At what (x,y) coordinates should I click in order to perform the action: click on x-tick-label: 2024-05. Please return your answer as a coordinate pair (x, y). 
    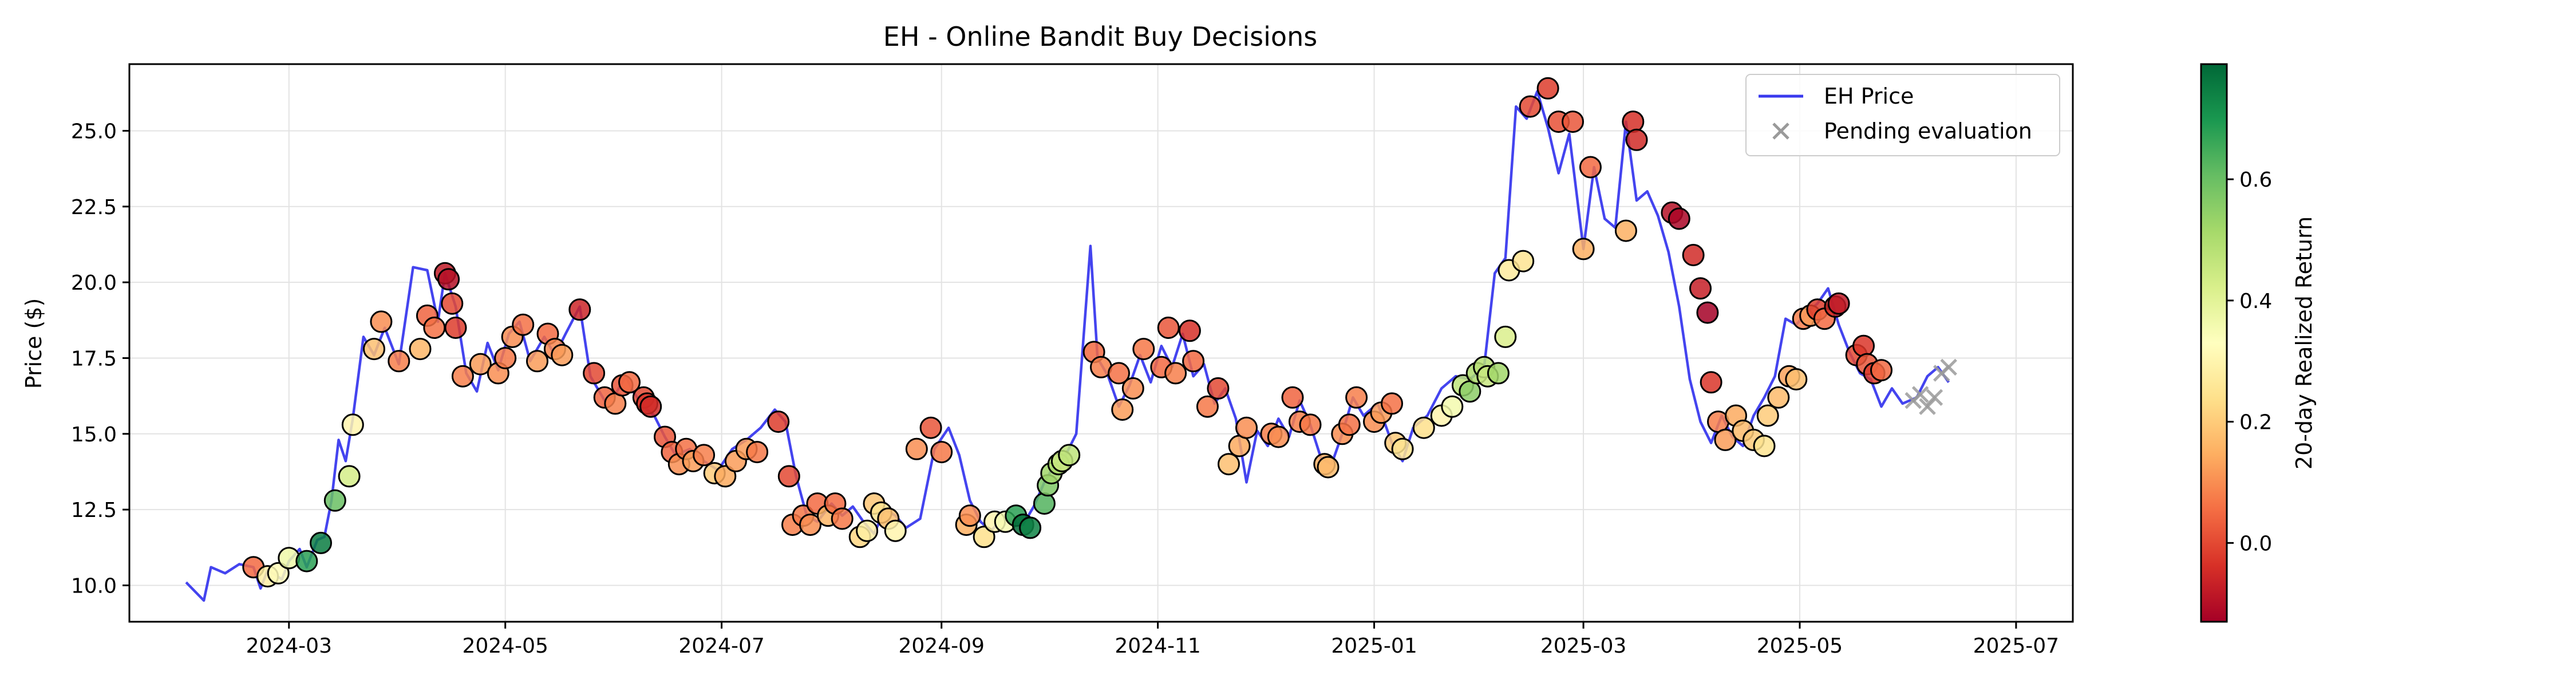
    Looking at the image, I should click on (505, 646).